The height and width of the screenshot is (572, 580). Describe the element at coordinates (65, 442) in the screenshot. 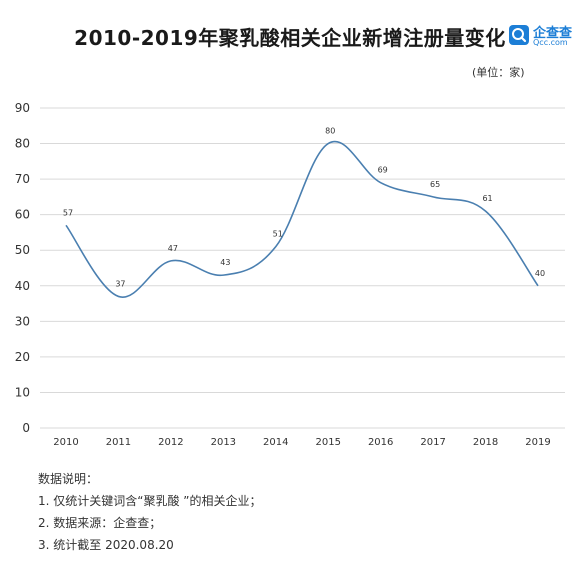

I see `x-tick-label: 2010` at that location.